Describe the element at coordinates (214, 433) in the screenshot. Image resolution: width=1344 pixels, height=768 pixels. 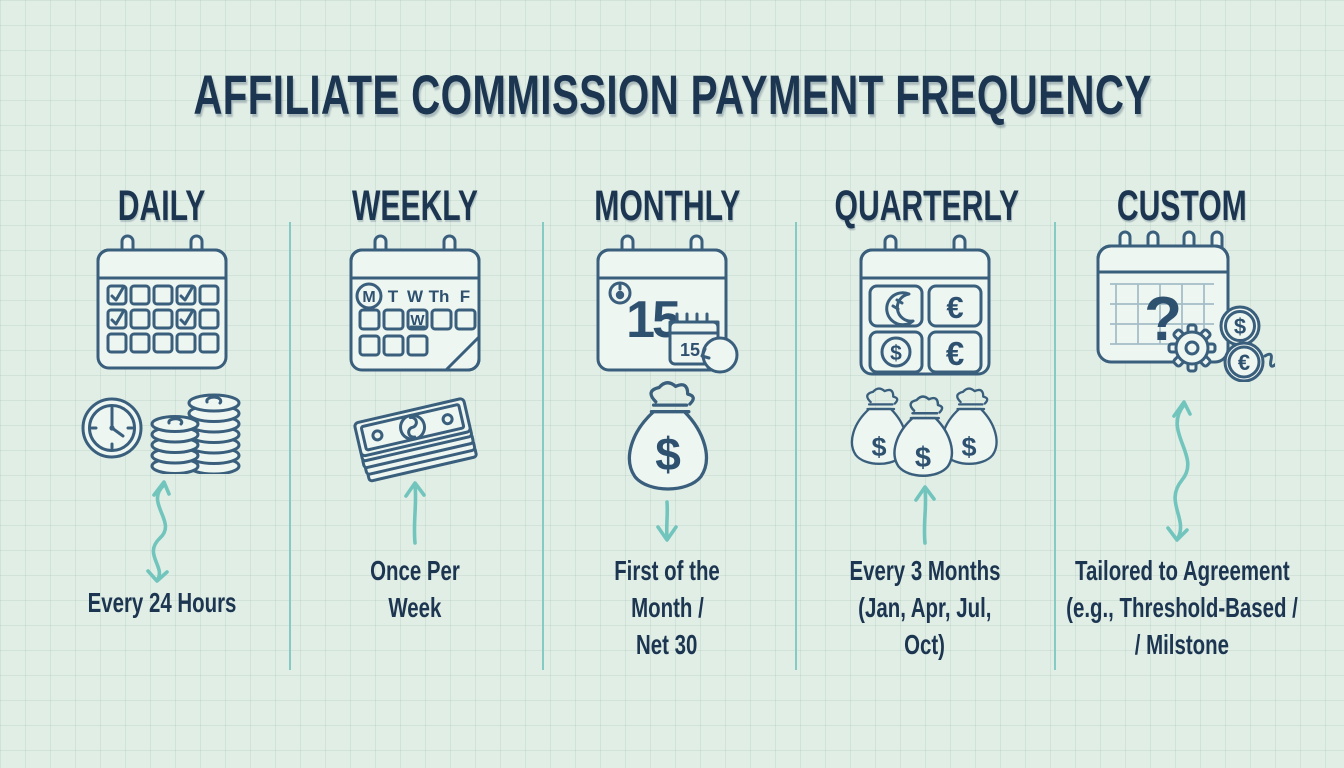
I see `coin-stack-tall` at that location.